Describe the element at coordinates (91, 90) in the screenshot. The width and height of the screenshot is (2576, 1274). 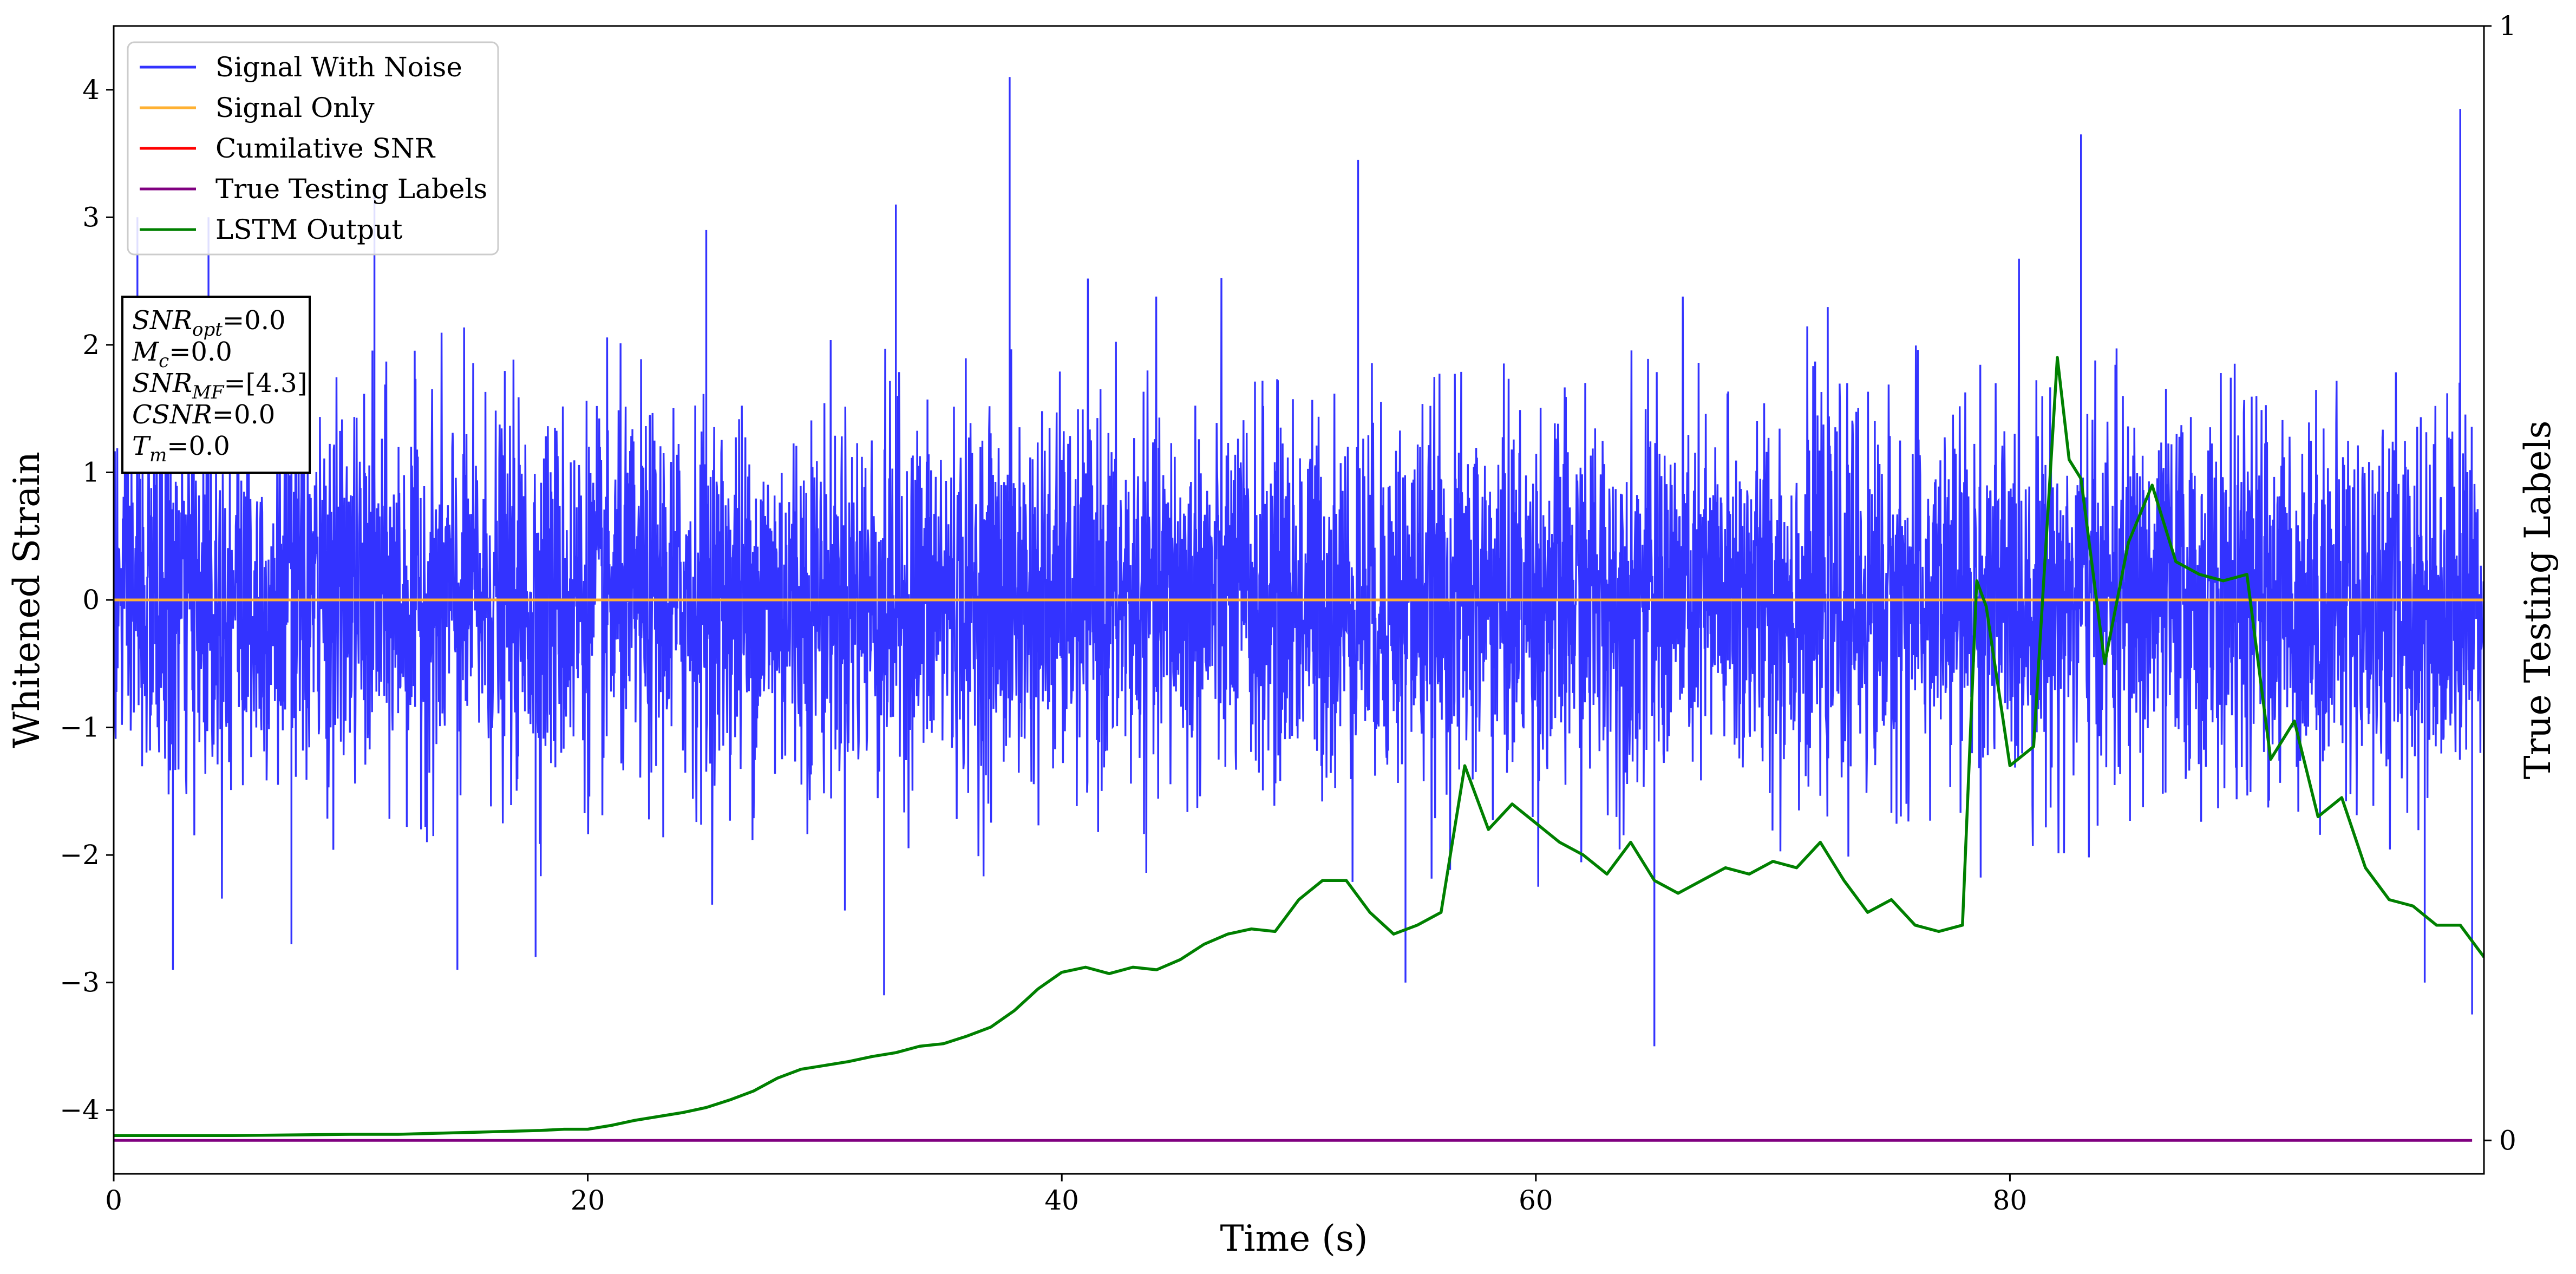
I see `y-tick-label: 4` at that location.